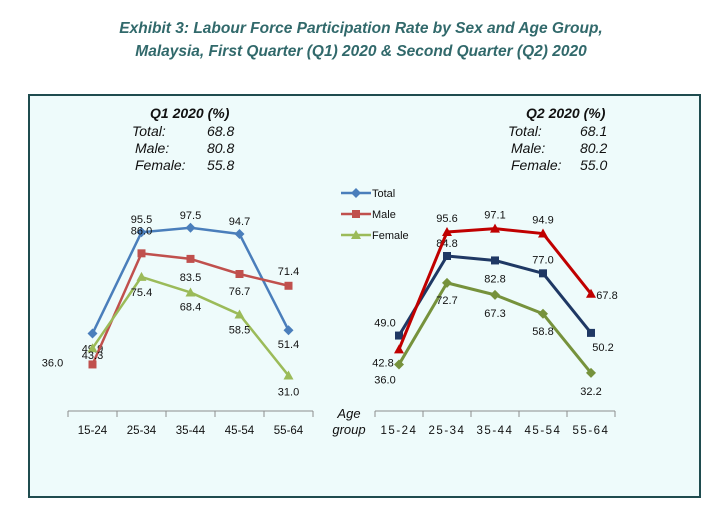 This screenshot has width=722, height=519. Describe the element at coordinates (239, 330) in the screenshot. I see `q1-female-data-label-45-54: 58.5` at that location.